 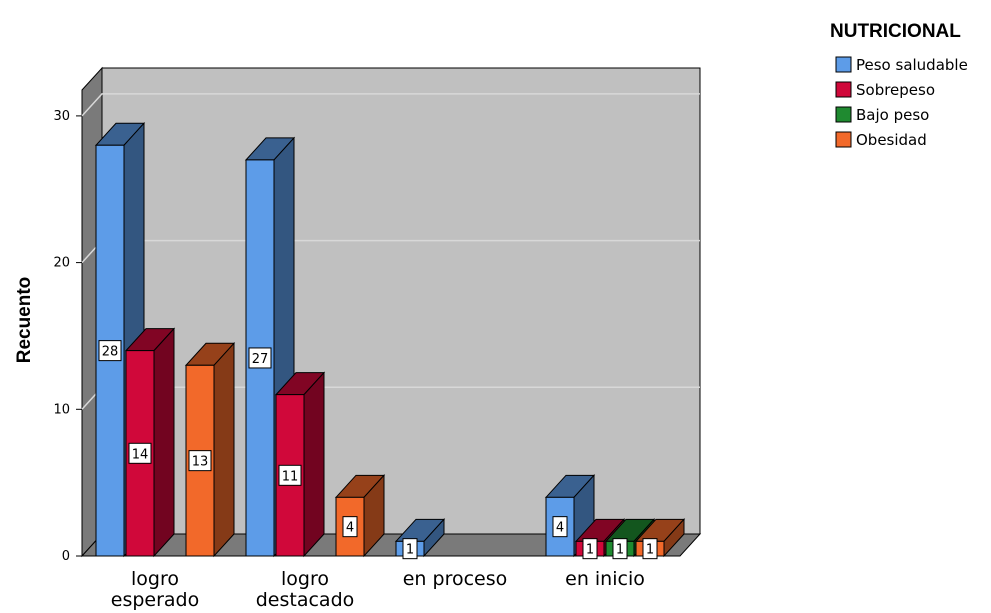 I want to click on data-label: 11, so click(x=290, y=476).